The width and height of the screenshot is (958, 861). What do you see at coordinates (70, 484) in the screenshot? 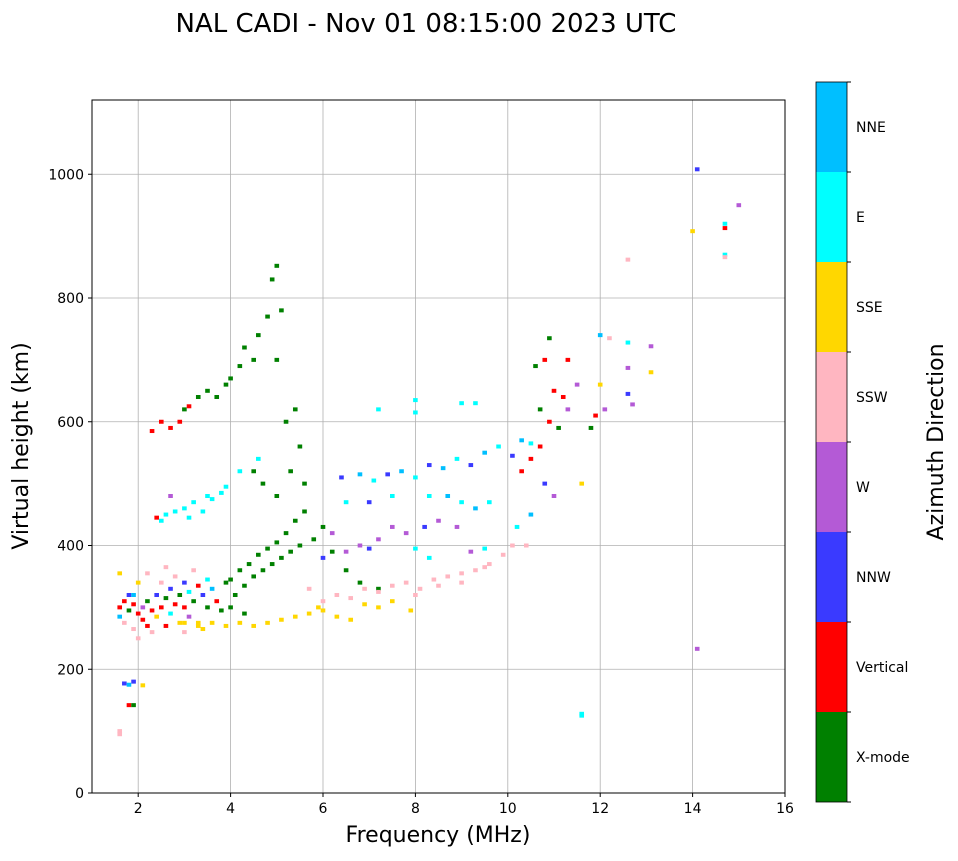
I see `y-axis-ticks: 0 200 400 600 800 1000` at bounding box center [70, 484].